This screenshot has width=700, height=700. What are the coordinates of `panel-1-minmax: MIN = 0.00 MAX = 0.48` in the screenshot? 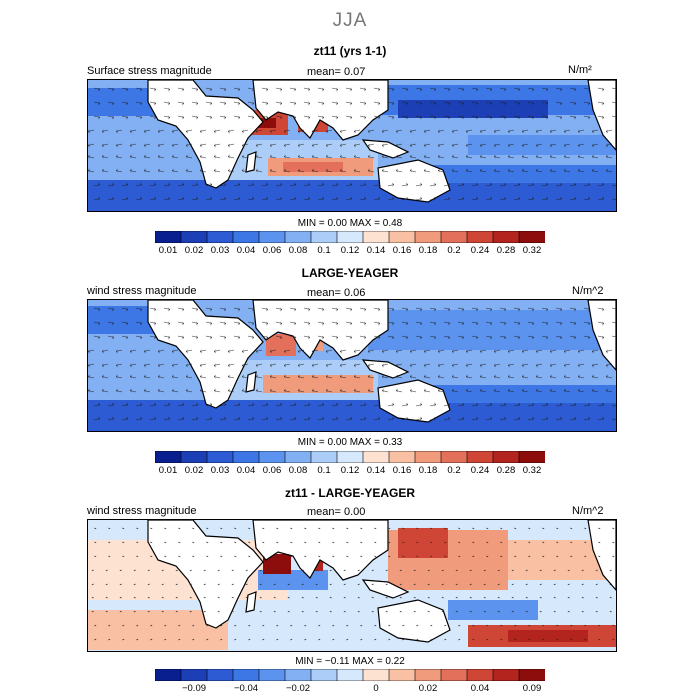 It's located at (350, 223).